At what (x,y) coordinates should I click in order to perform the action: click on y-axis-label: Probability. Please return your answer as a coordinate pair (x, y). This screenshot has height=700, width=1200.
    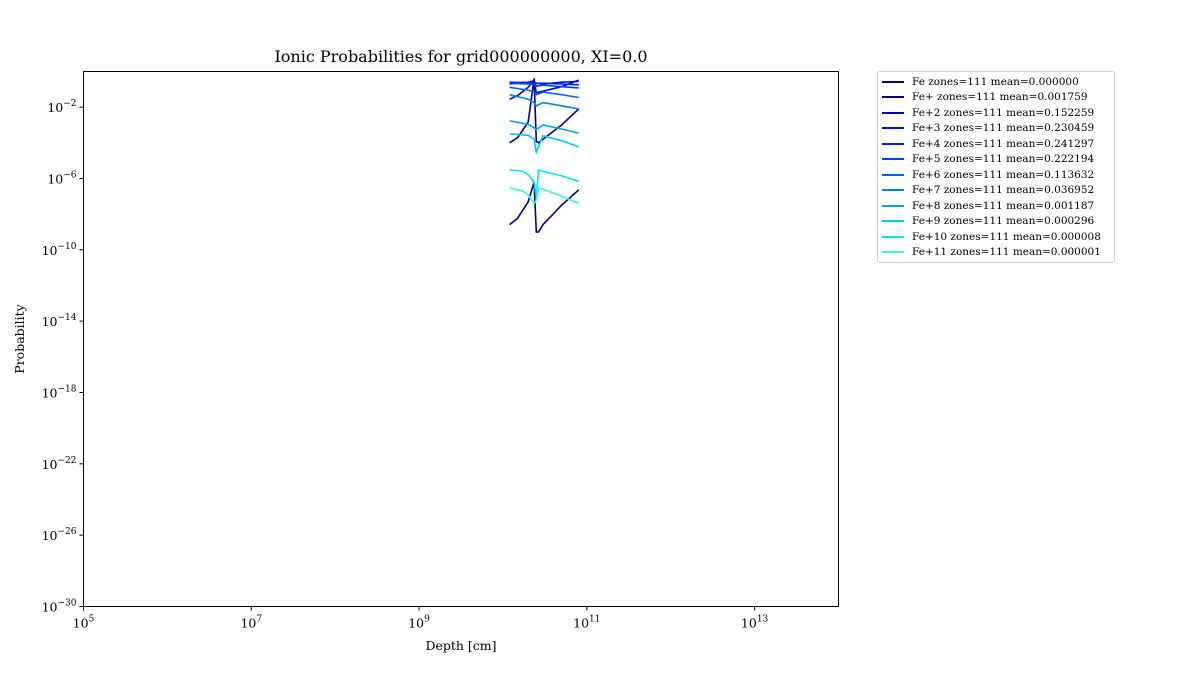
    Looking at the image, I should click on (19, 338).